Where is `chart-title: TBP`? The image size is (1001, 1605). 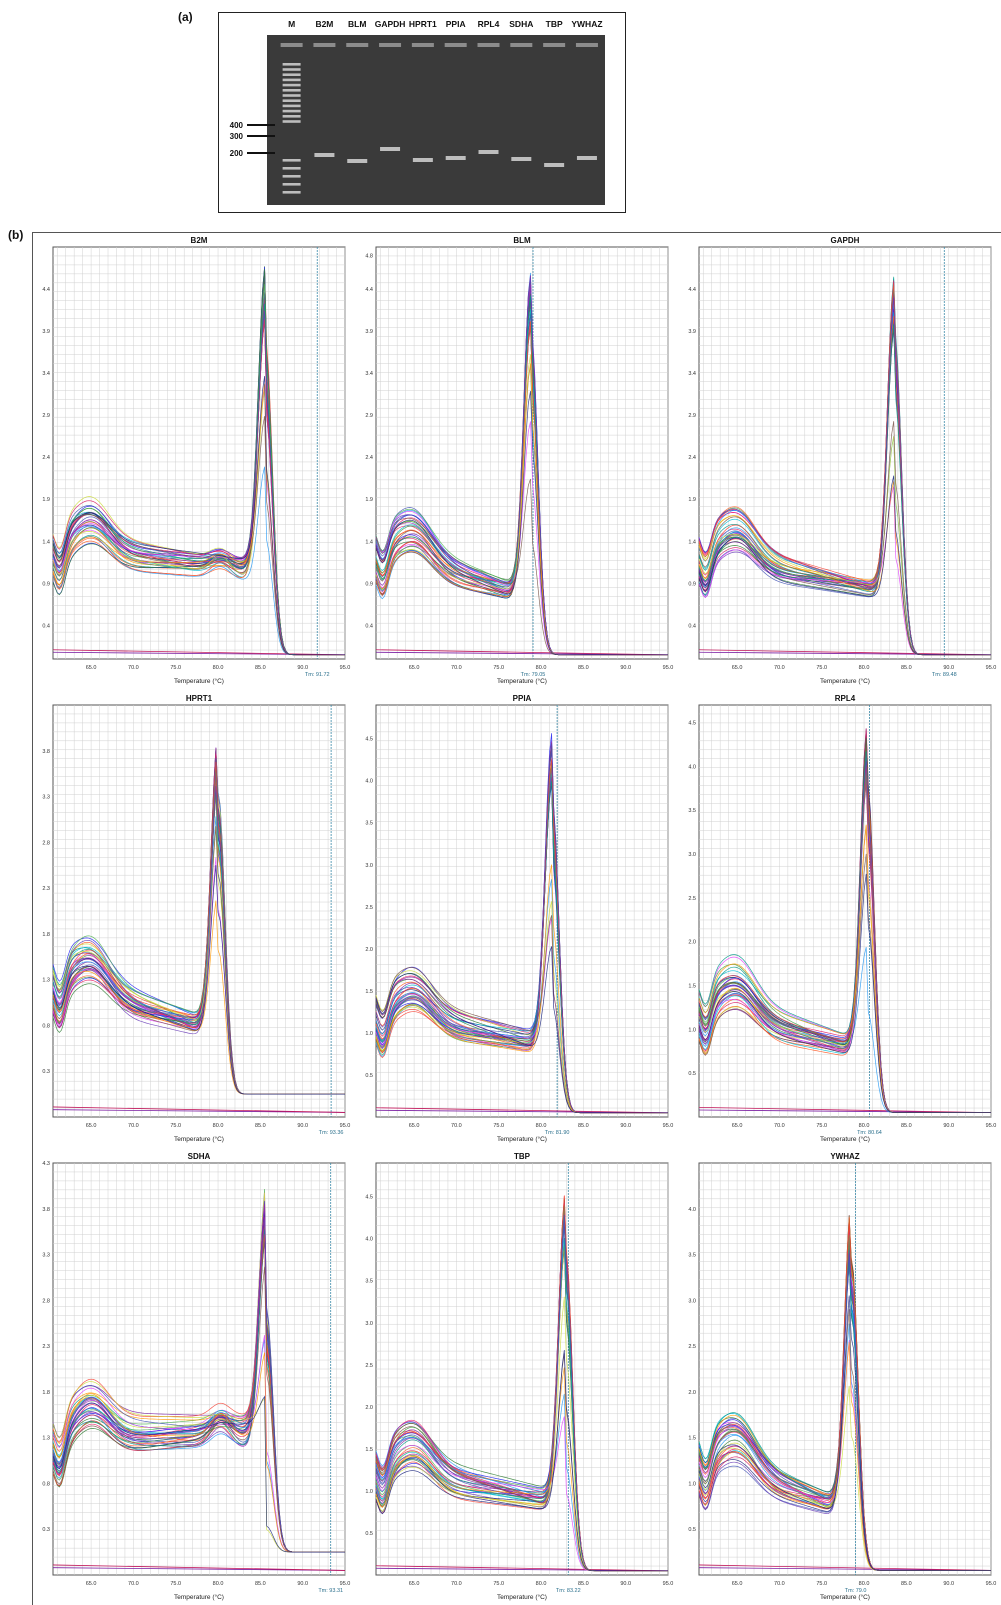
chart-title: TBP is located at coordinates (522, 1156).